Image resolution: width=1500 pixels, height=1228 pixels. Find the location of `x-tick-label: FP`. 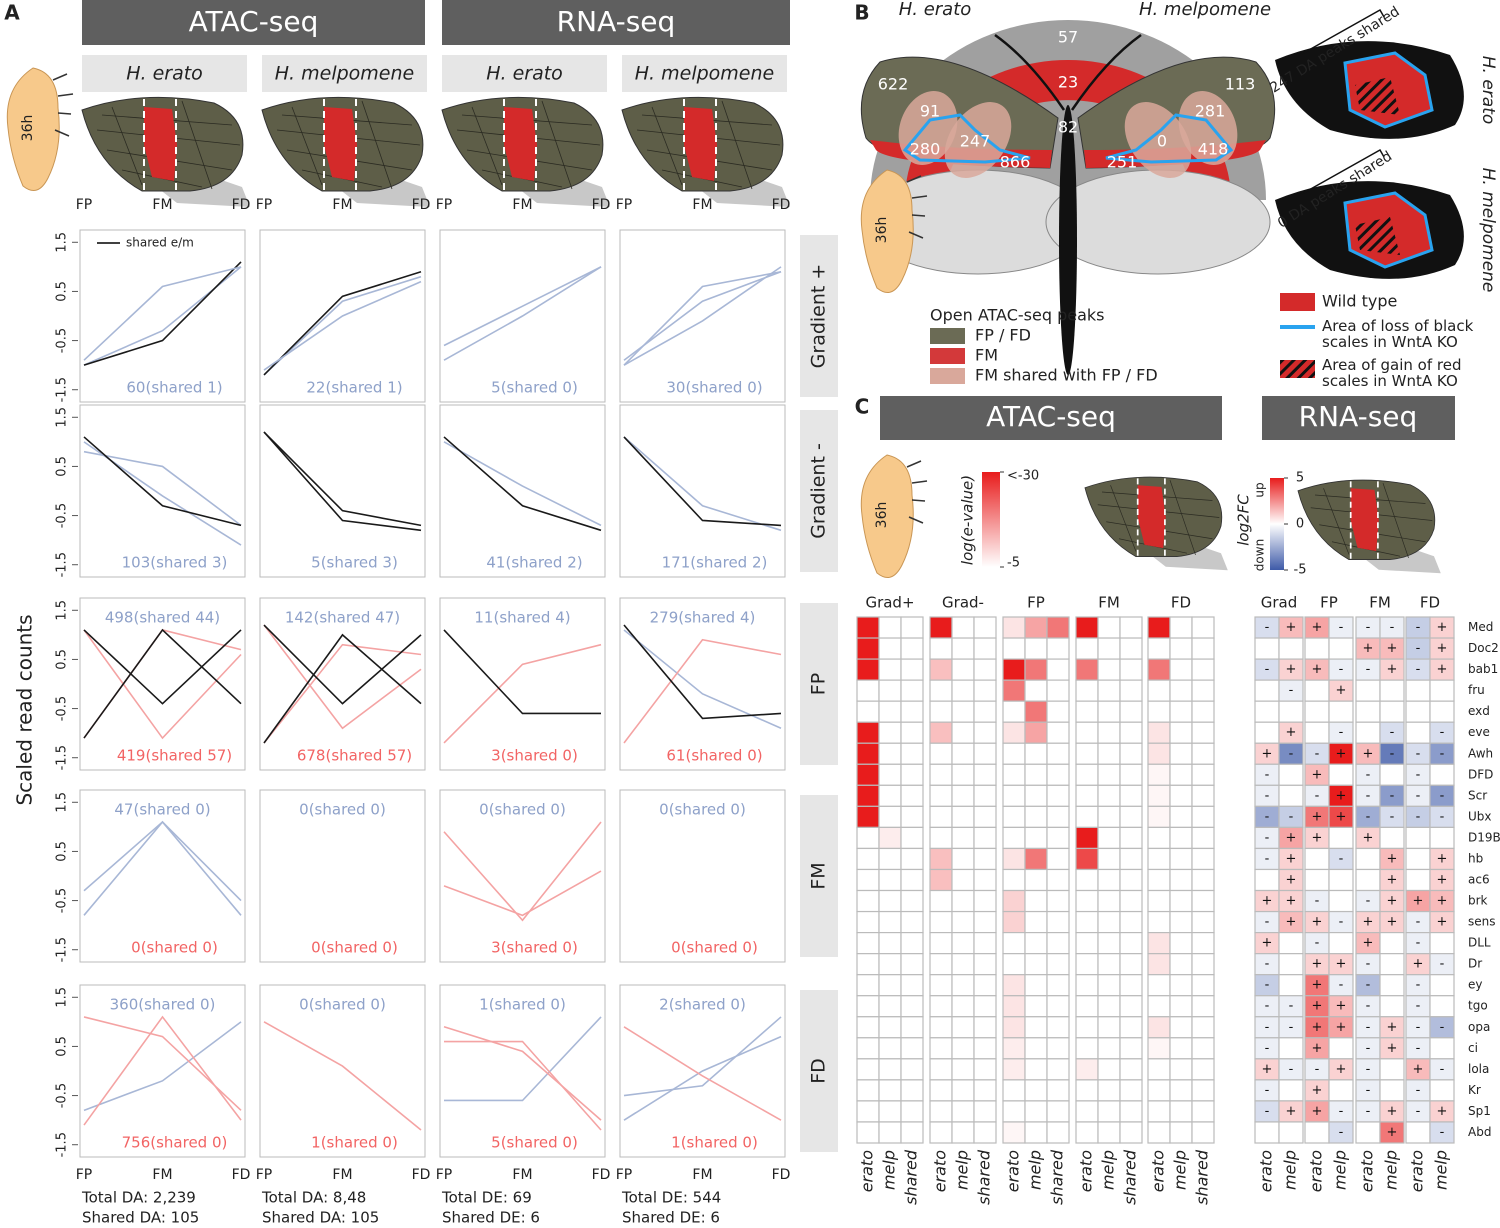

x-tick-label: FP is located at coordinates (264, 205).